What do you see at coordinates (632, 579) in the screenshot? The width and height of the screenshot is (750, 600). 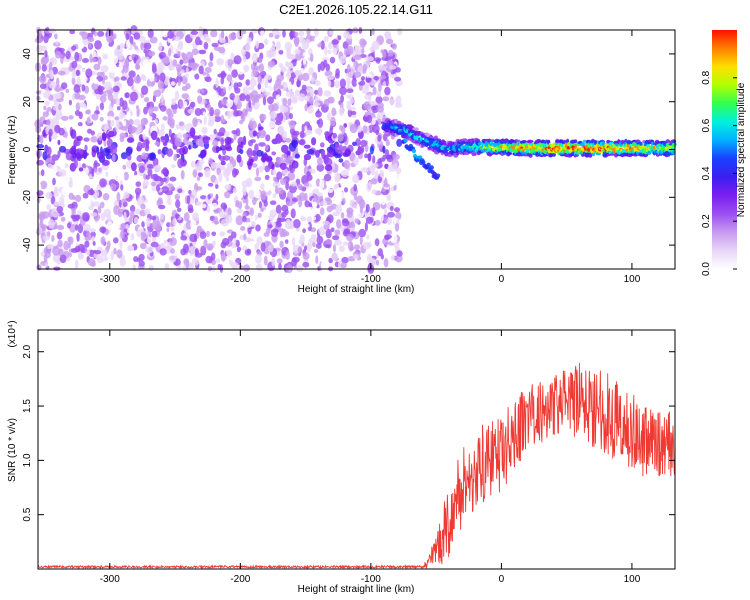 I see `x-tick-label: 100` at bounding box center [632, 579].